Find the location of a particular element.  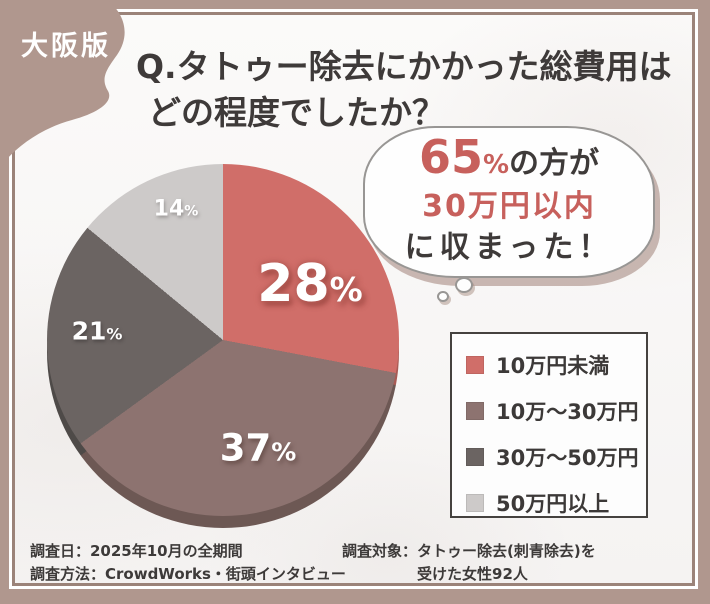

callout-bubble: 65%の方が 30万円以内 に収まった！ is located at coordinates (509, 202).